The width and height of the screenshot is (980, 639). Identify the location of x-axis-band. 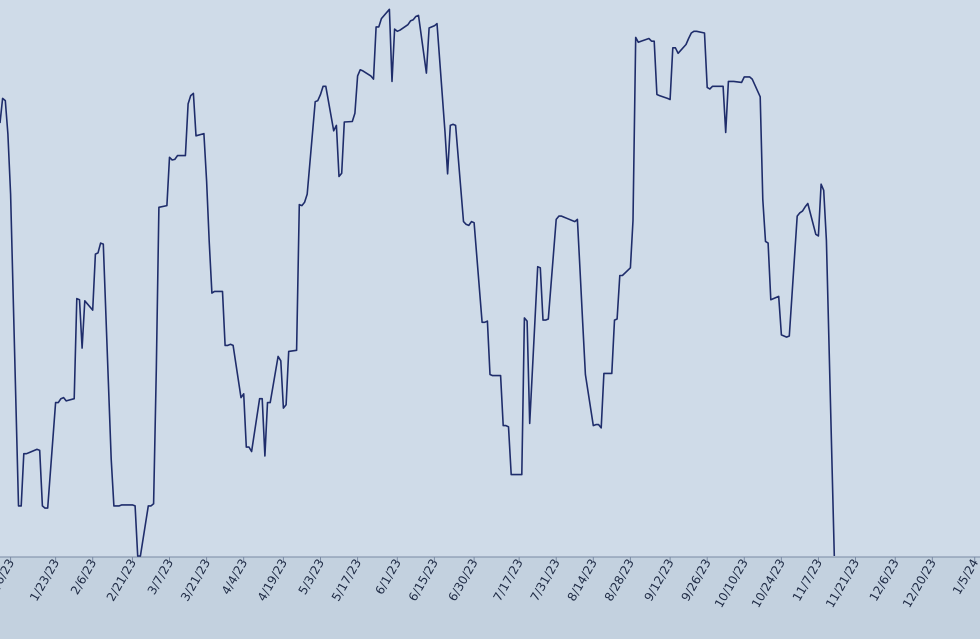
(490, 598).